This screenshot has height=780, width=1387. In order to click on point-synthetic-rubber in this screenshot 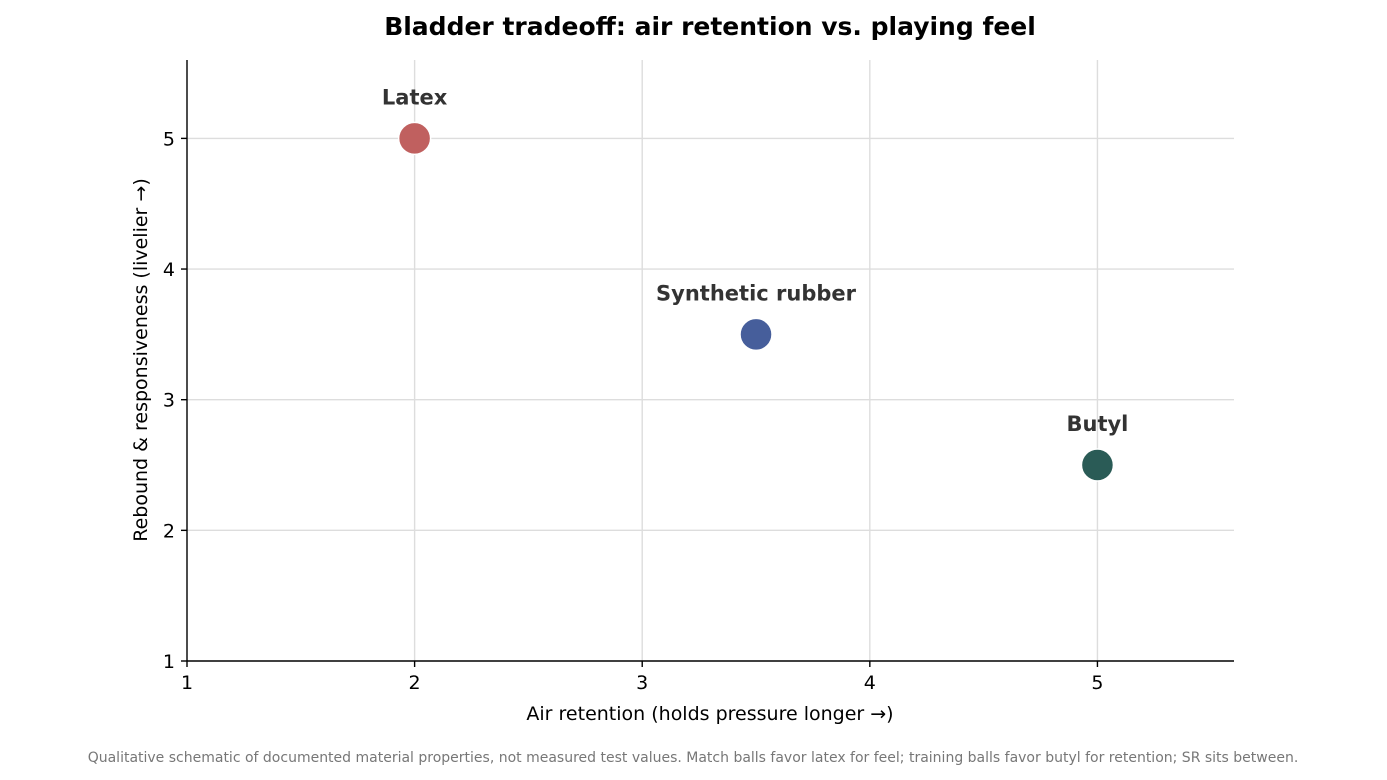, I will do `click(756, 334)`.